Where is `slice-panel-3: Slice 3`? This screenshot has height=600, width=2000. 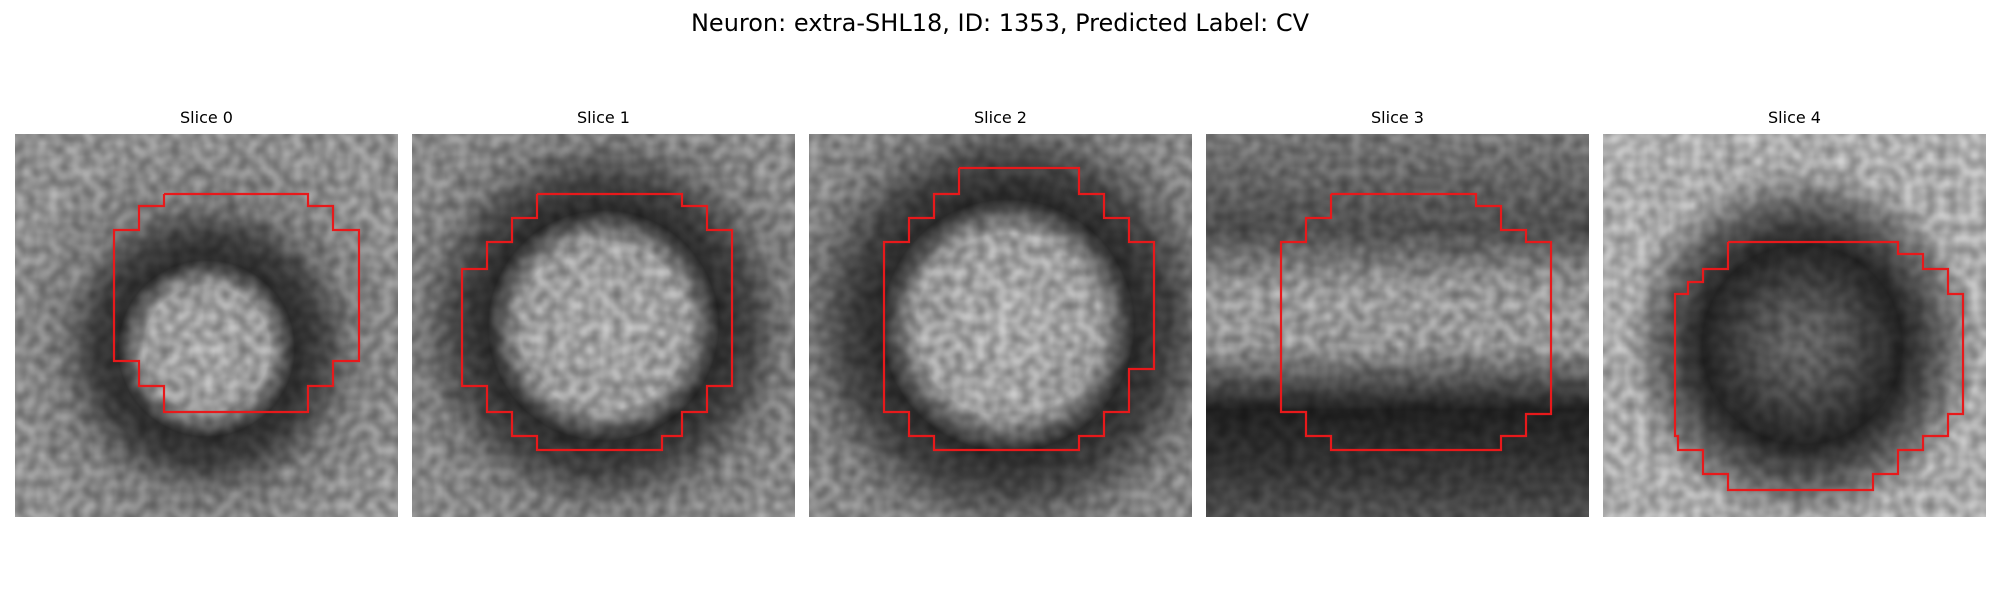 slice-panel-3: Slice 3 is located at coordinates (1397, 312).